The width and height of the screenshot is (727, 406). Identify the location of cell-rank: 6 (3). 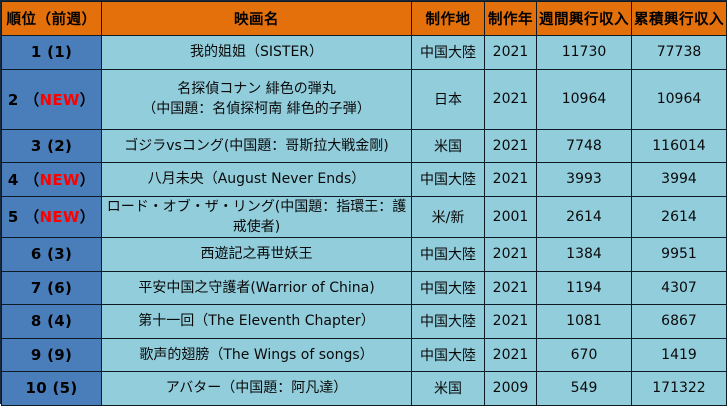
(51, 254).